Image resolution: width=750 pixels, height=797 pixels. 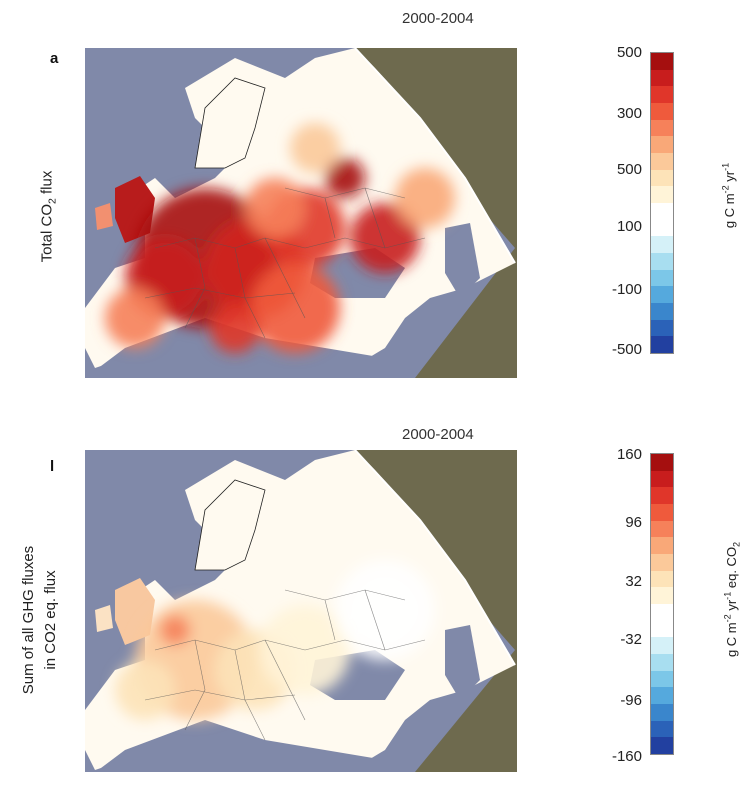 What do you see at coordinates (728, 195) in the screenshot?
I see `colorbar-unit-label: g C m-2 yr-1` at bounding box center [728, 195].